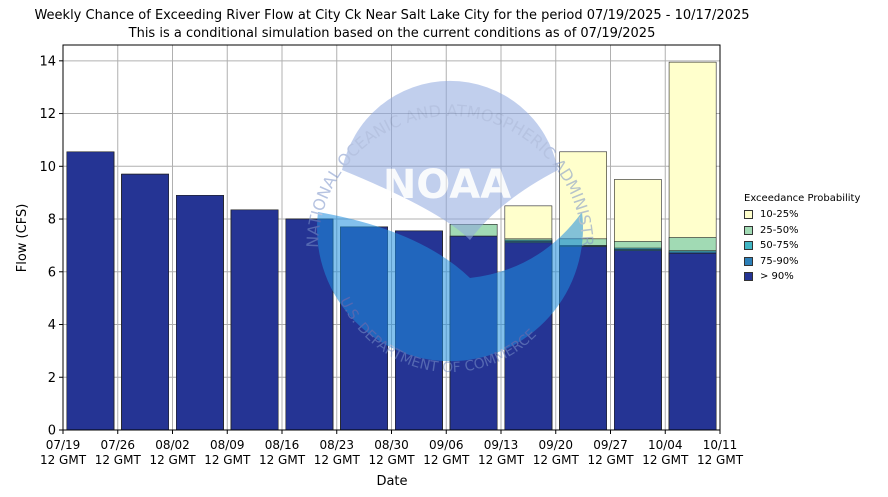 This screenshot has width=888, height=497. Describe the element at coordinates (720, 445) in the screenshot. I see `x-tick-label-date: 10/11` at that location.